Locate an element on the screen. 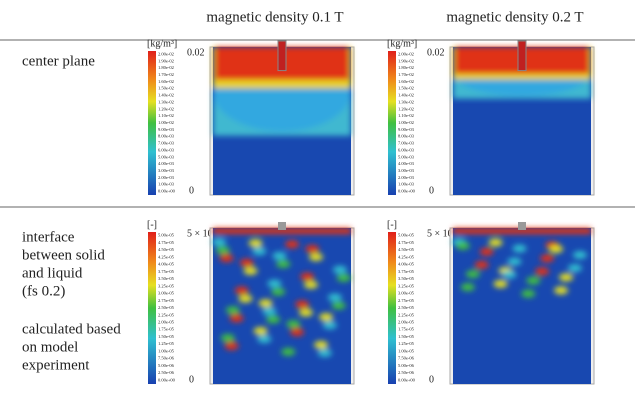 The image size is (635, 400). colorbar-tick-label: 1.10e-02 is located at coordinates (166, 115).